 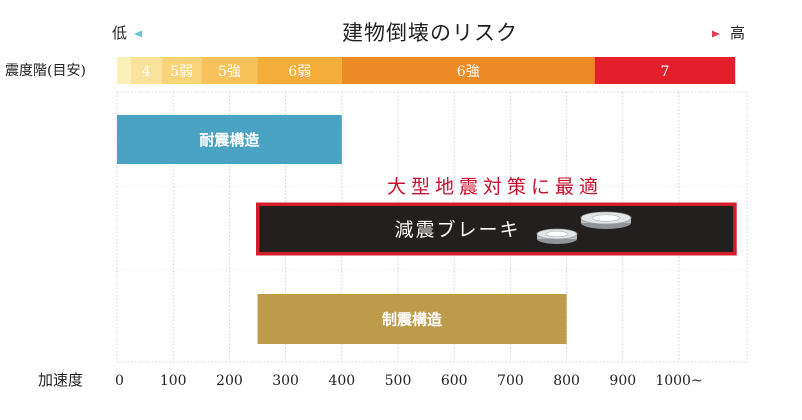 What do you see at coordinates (341, 381) in the screenshot?
I see `x-tick-label: 400` at bounding box center [341, 381].